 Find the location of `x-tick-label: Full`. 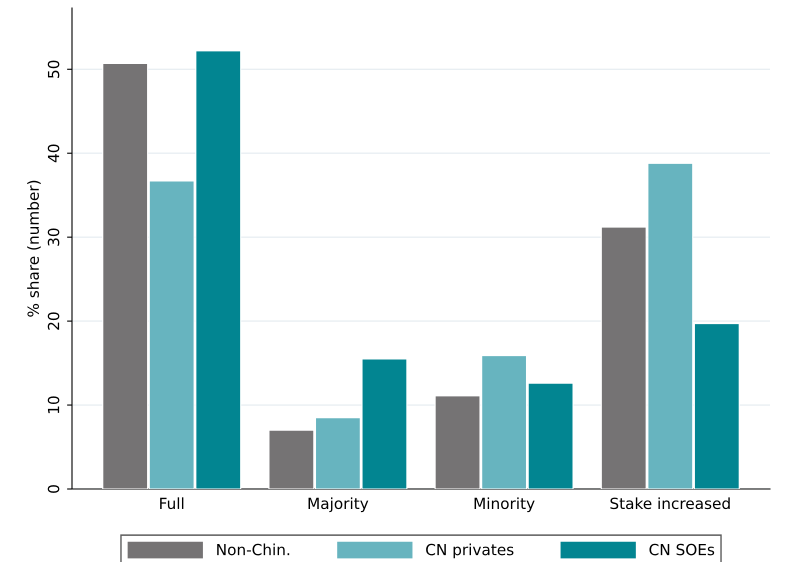

x-tick-label: Full is located at coordinates (172, 503).